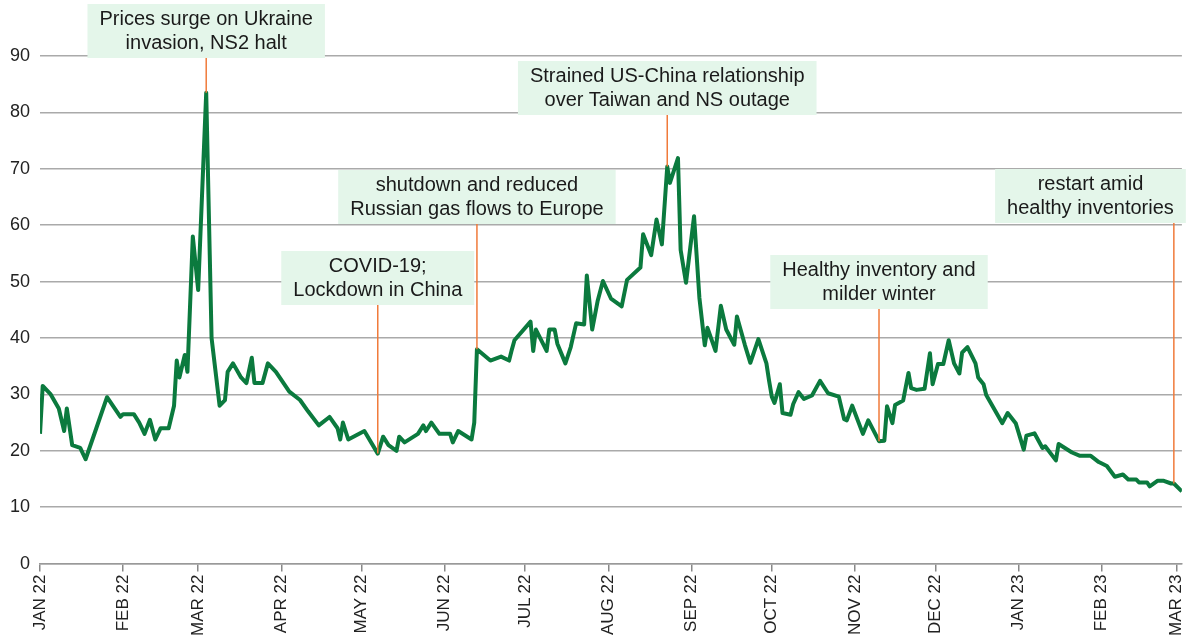  What do you see at coordinates (20, 449) in the screenshot?
I see `y-tick-label: 20` at bounding box center [20, 449].